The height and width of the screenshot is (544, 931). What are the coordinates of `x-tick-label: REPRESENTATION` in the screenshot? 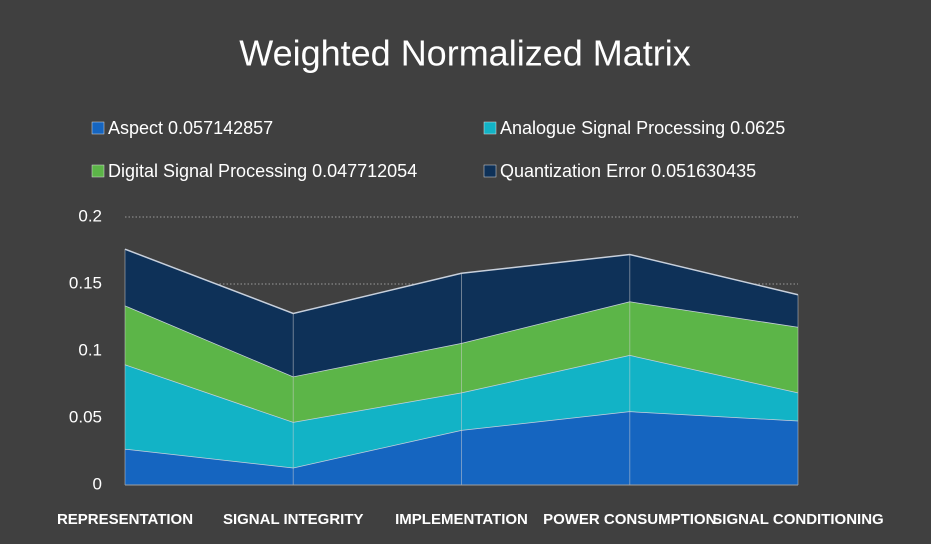 It's located at (125, 519).